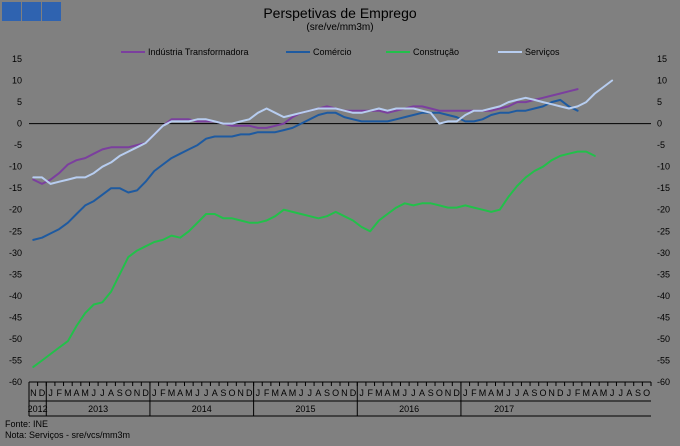 This screenshot has width=680, height=446. What do you see at coordinates (15, 167) in the screenshot?
I see `y-tick-label-left: -10` at bounding box center [15, 167].